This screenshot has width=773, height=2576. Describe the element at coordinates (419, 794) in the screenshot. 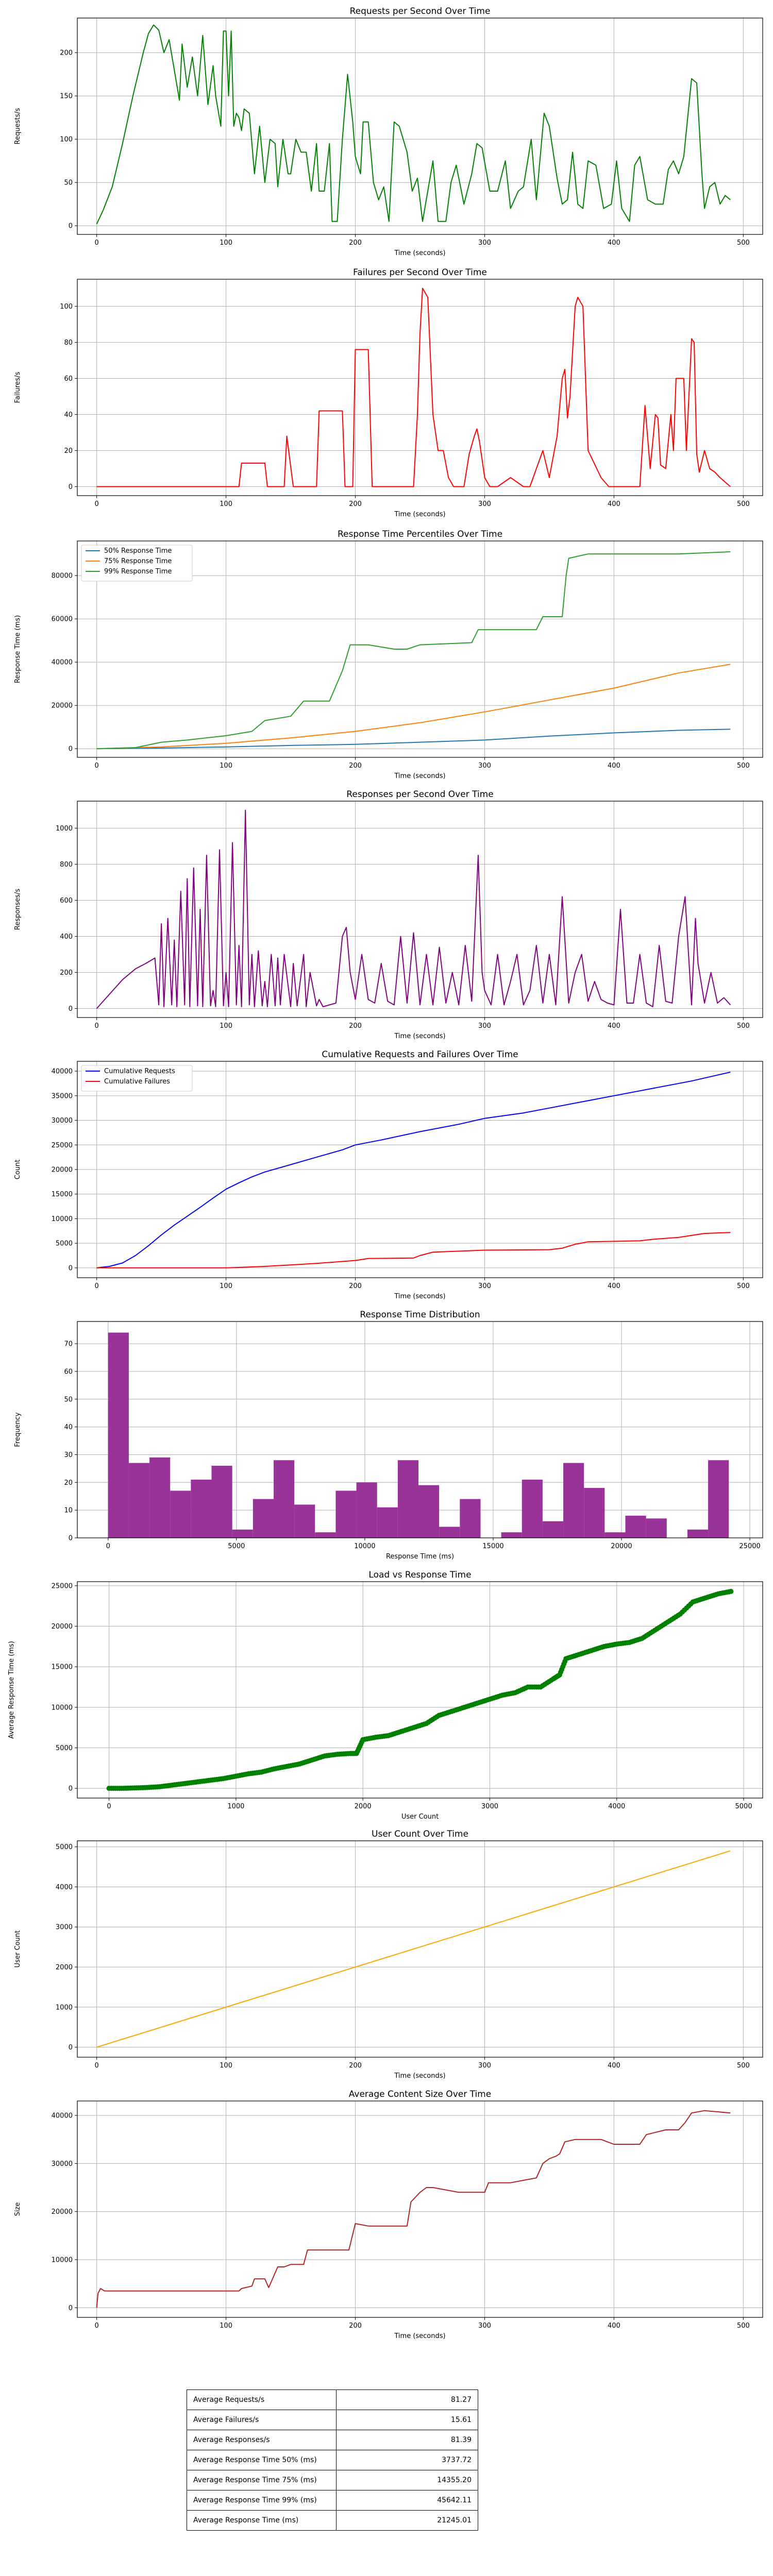

I see `chart-title: Responses per Second Over Time` at that location.